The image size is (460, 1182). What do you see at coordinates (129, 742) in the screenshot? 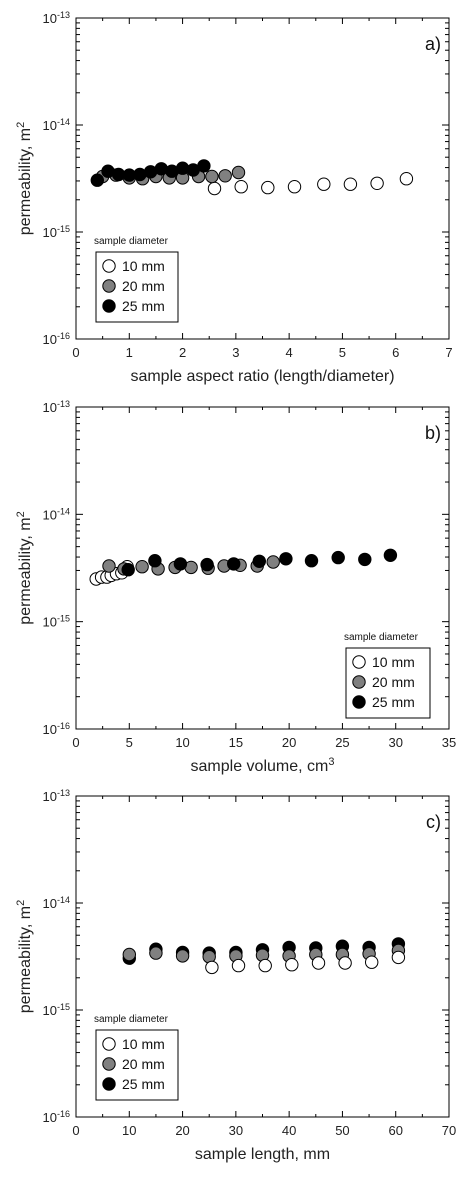
I see `x-tick-label: 5` at bounding box center [129, 742].